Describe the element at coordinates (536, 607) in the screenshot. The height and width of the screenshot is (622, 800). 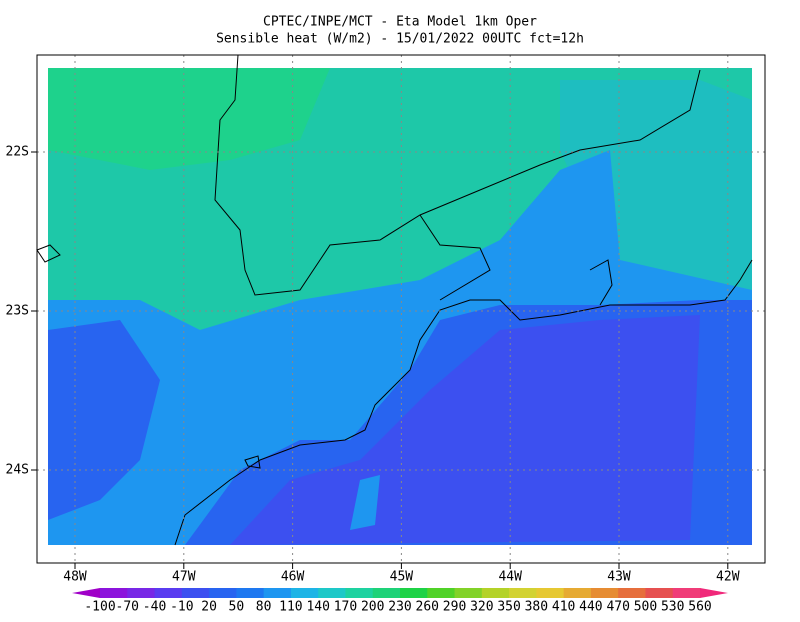
I see `colorbar-label: 380` at that location.